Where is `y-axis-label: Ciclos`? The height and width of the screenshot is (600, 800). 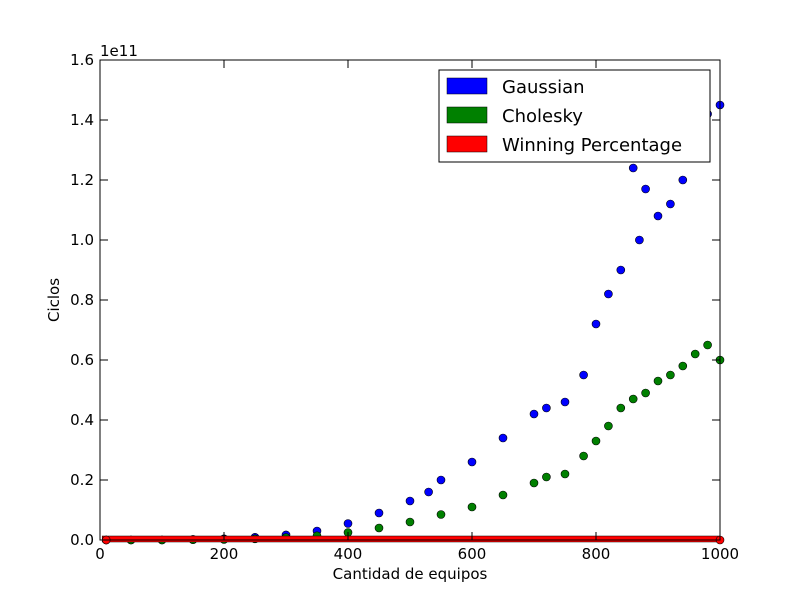
y-axis-label: Ciclos is located at coordinates (54, 300).